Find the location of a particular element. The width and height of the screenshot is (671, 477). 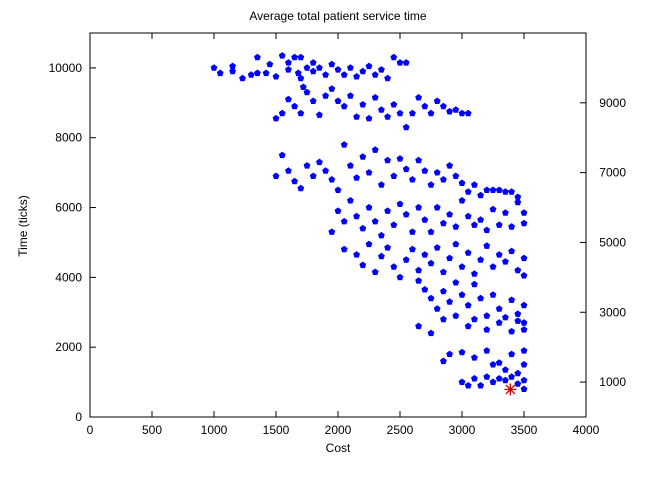

x-axis-label: Cost is located at coordinates (338, 448).